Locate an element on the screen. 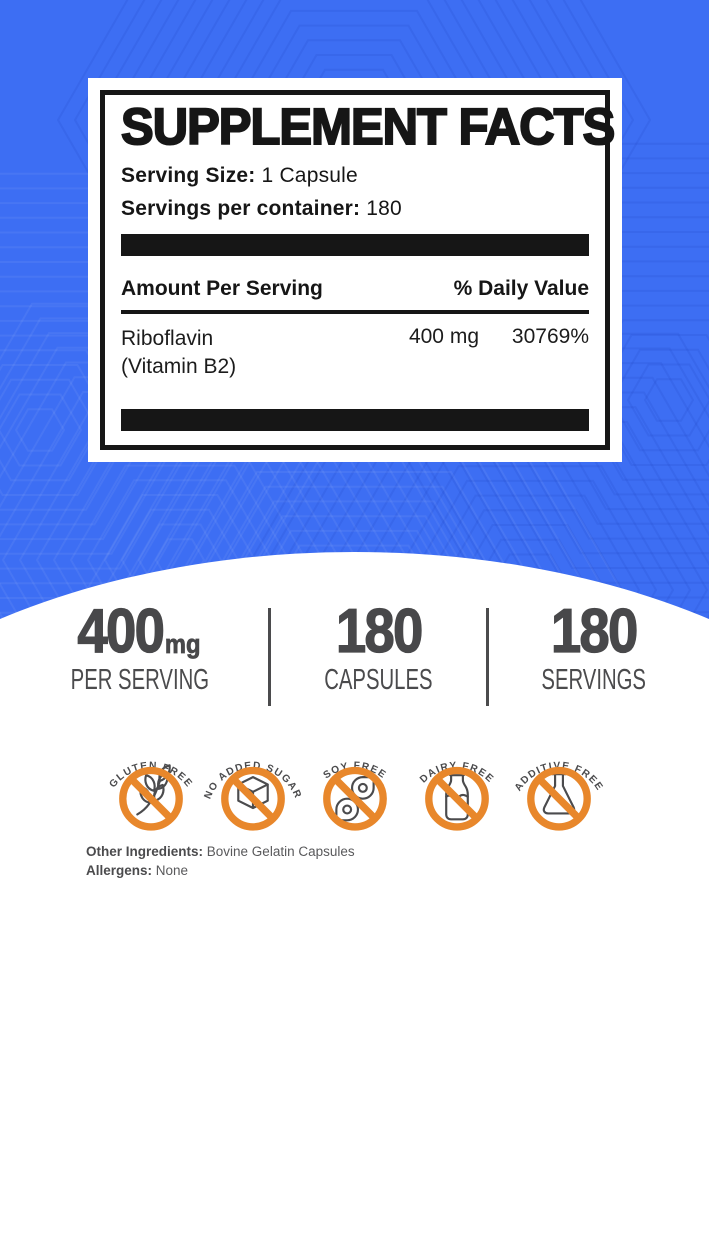 This screenshot has width=709, height=1252. nutrient-name-line1: Riboflavin is located at coordinates (167, 338).